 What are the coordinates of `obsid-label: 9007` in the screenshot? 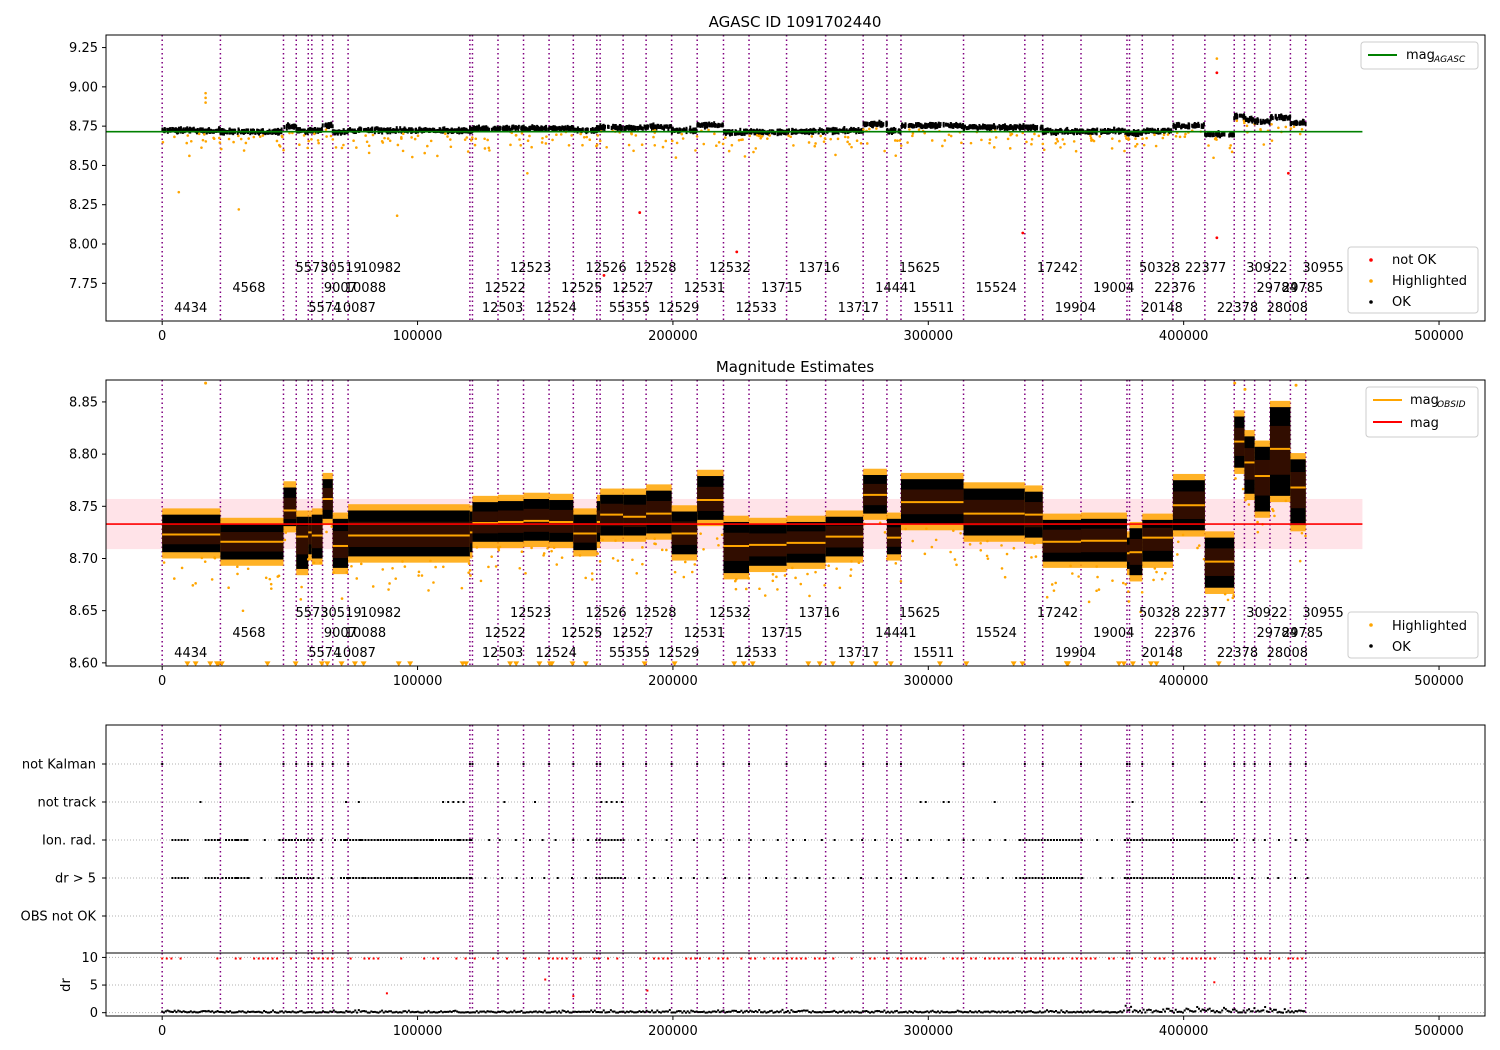 It's located at (340, 288).